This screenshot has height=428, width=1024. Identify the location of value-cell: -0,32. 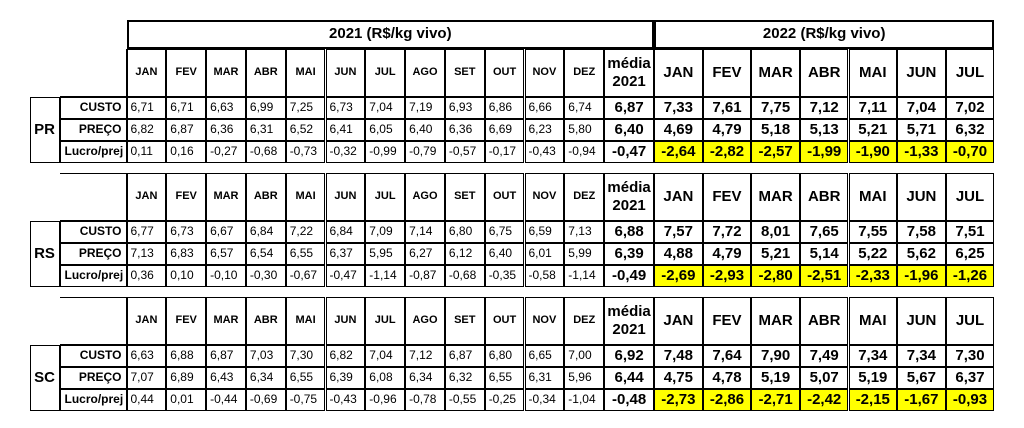
(345, 151).